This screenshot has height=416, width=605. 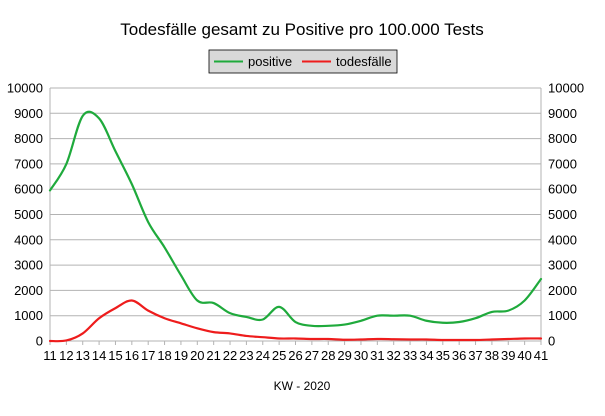 What do you see at coordinates (66, 355) in the screenshot?
I see `x-tick-label: 12` at bounding box center [66, 355].